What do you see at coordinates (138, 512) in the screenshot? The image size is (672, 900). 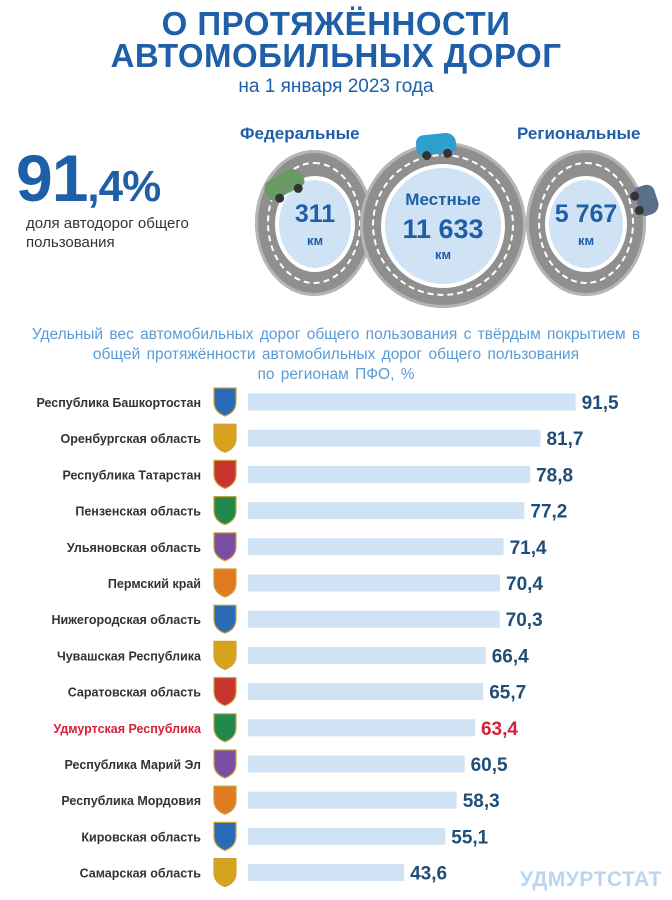 I see `category-label: Пензенская область` at bounding box center [138, 512].